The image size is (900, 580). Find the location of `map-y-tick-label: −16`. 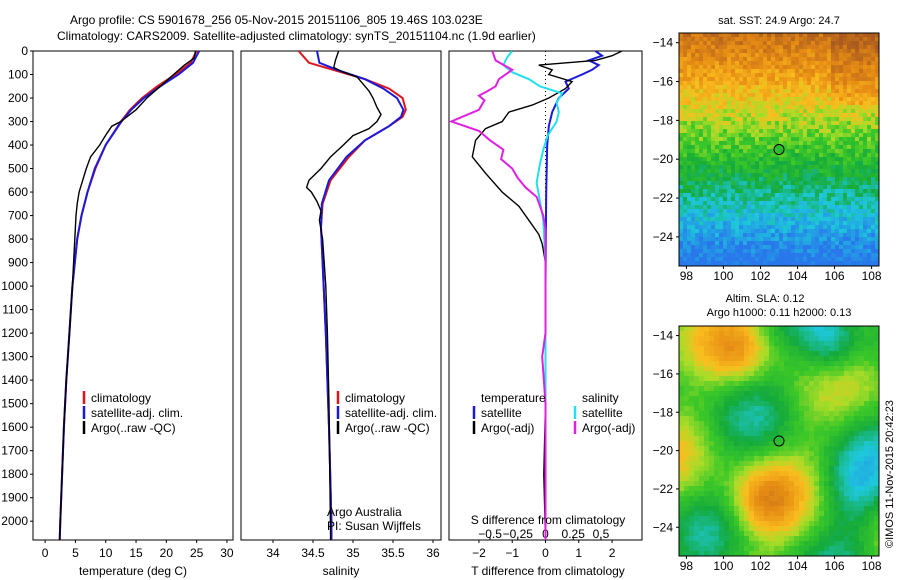

map-y-tick-label: −16 is located at coordinates (663, 374).